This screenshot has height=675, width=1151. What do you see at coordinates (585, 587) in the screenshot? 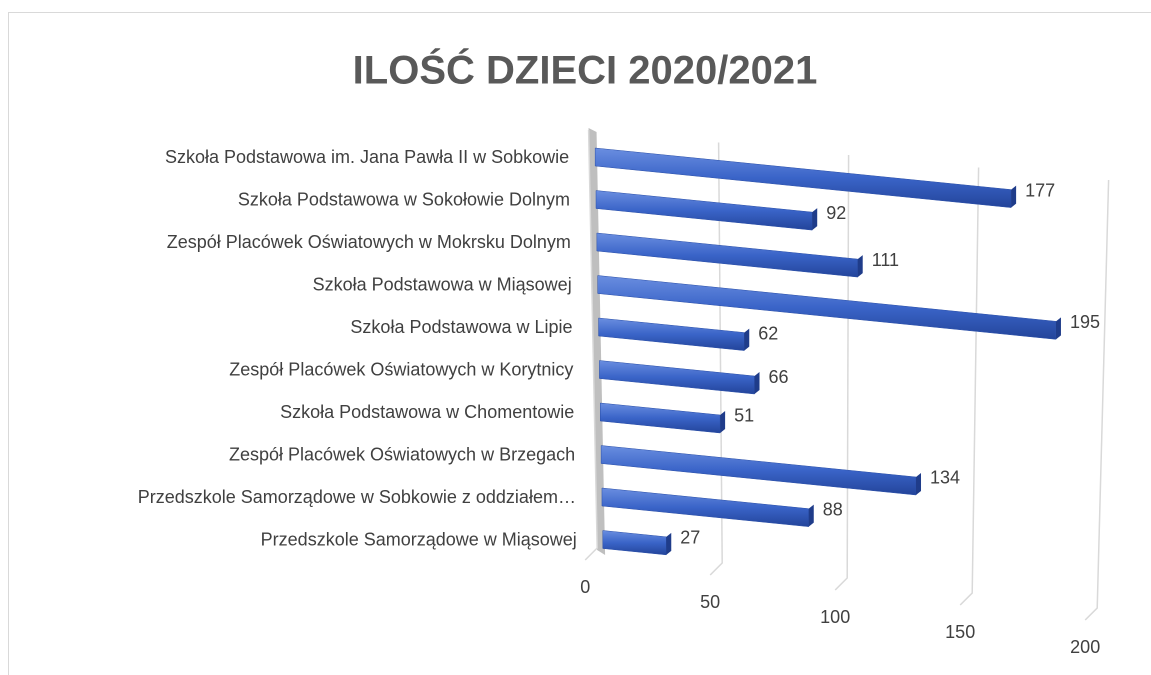
I see `x-tick-label: 0` at bounding box center [585, 587].